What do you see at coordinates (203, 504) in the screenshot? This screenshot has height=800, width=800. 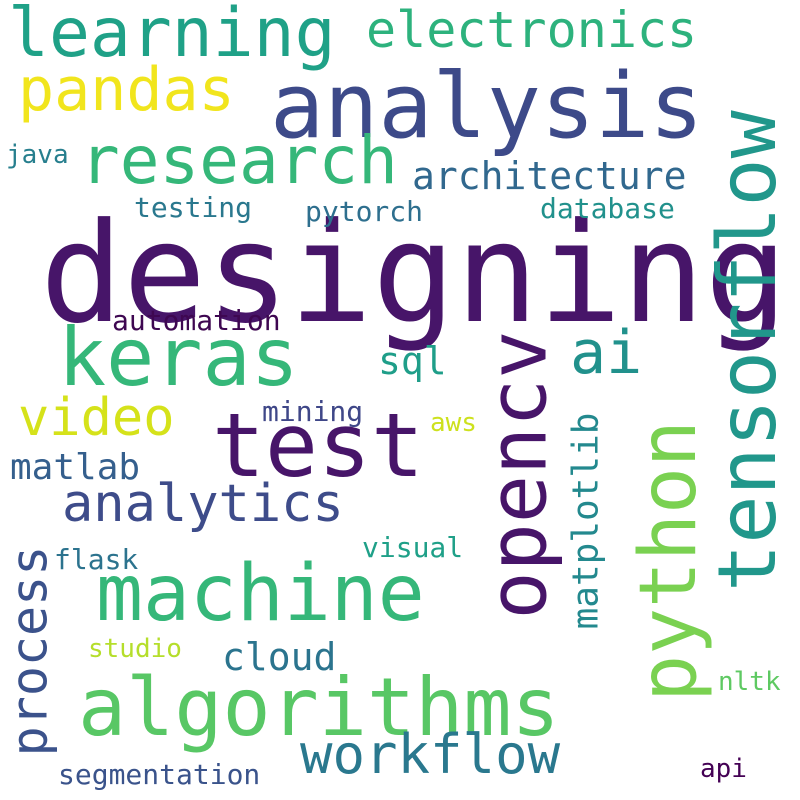 I see `word-analytics: analytics` at bounding box center [203, 504].